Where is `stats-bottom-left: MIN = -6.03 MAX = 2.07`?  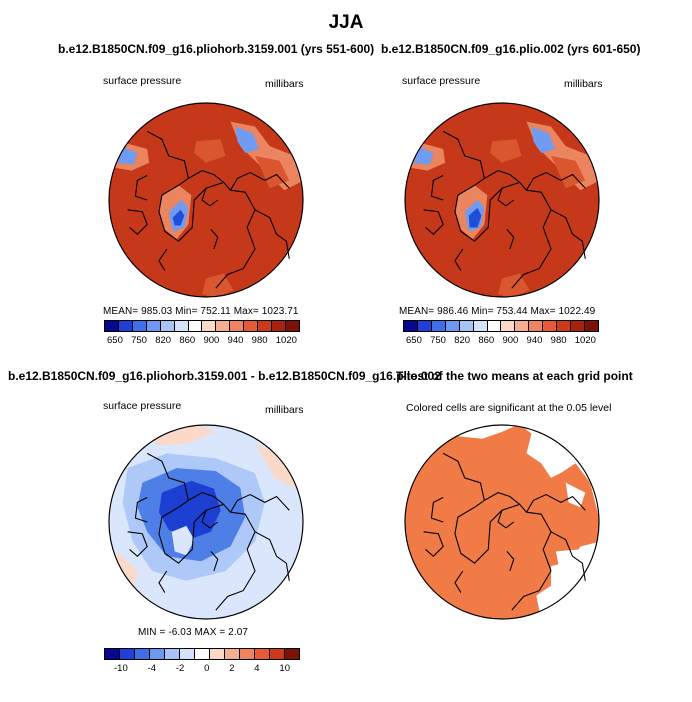 stats-bottom-left: MIN = -6.03 MAX = 2.07 is located at coordinates (193, 632).